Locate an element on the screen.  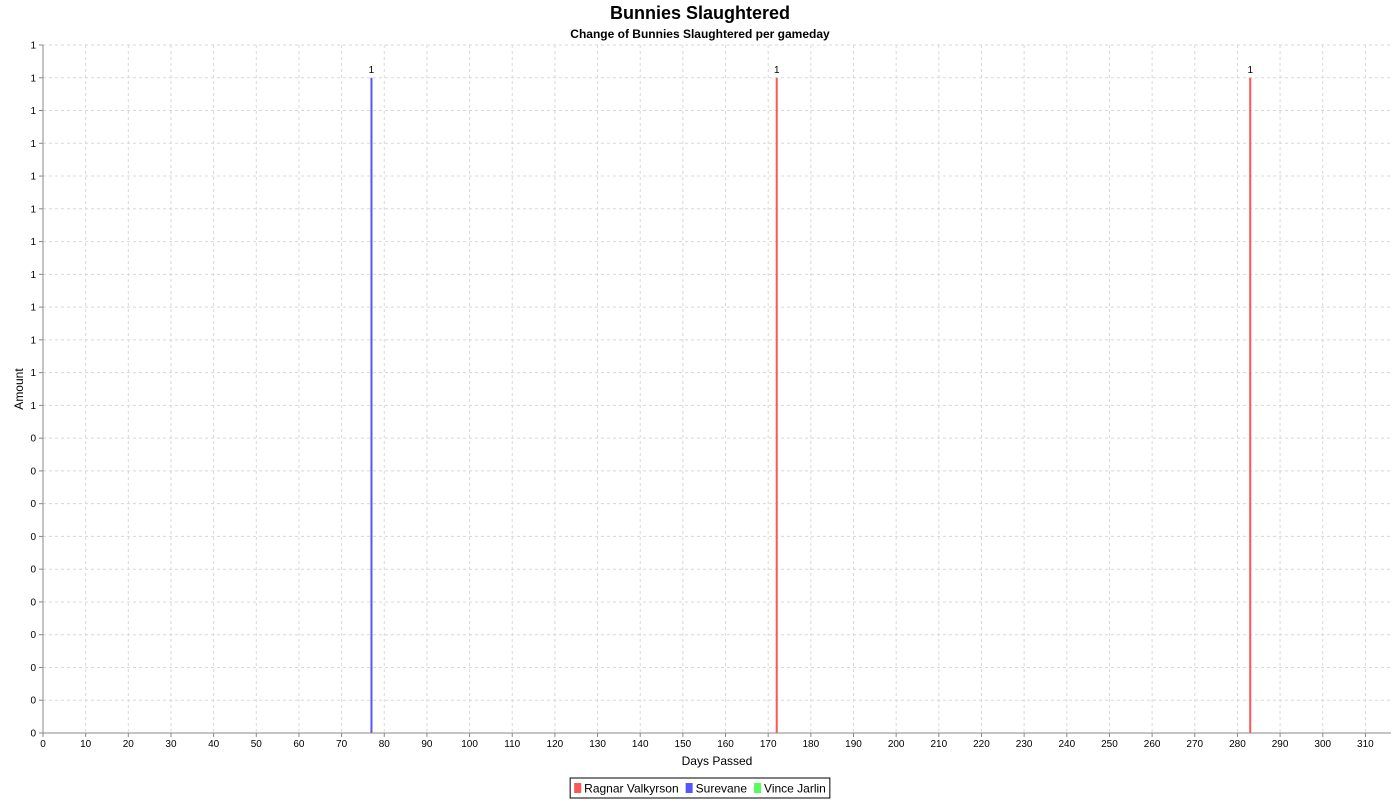
x-tick-label: 240 is located at coordinates (1066, 744).